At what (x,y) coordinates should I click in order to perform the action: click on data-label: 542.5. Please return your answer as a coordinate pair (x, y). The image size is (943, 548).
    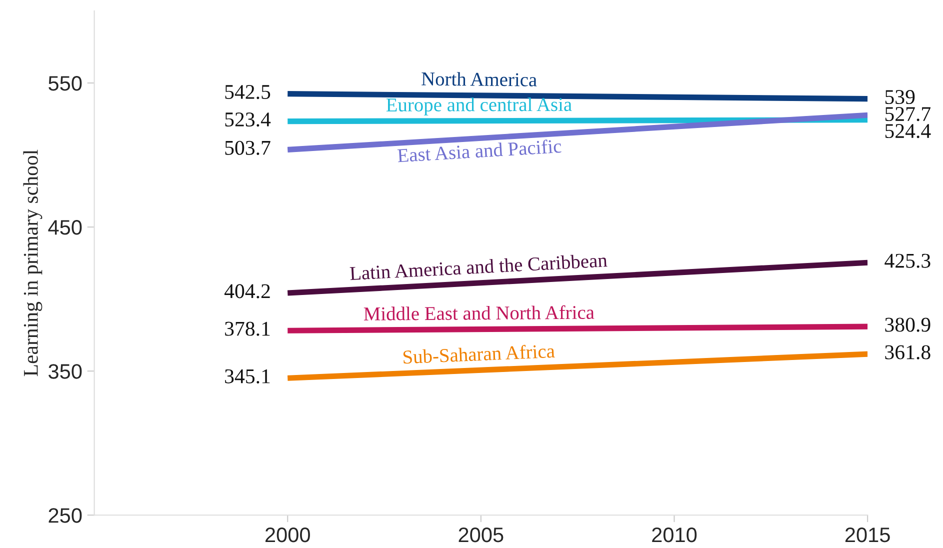
    Looking at the image, I should click on (247, 92).